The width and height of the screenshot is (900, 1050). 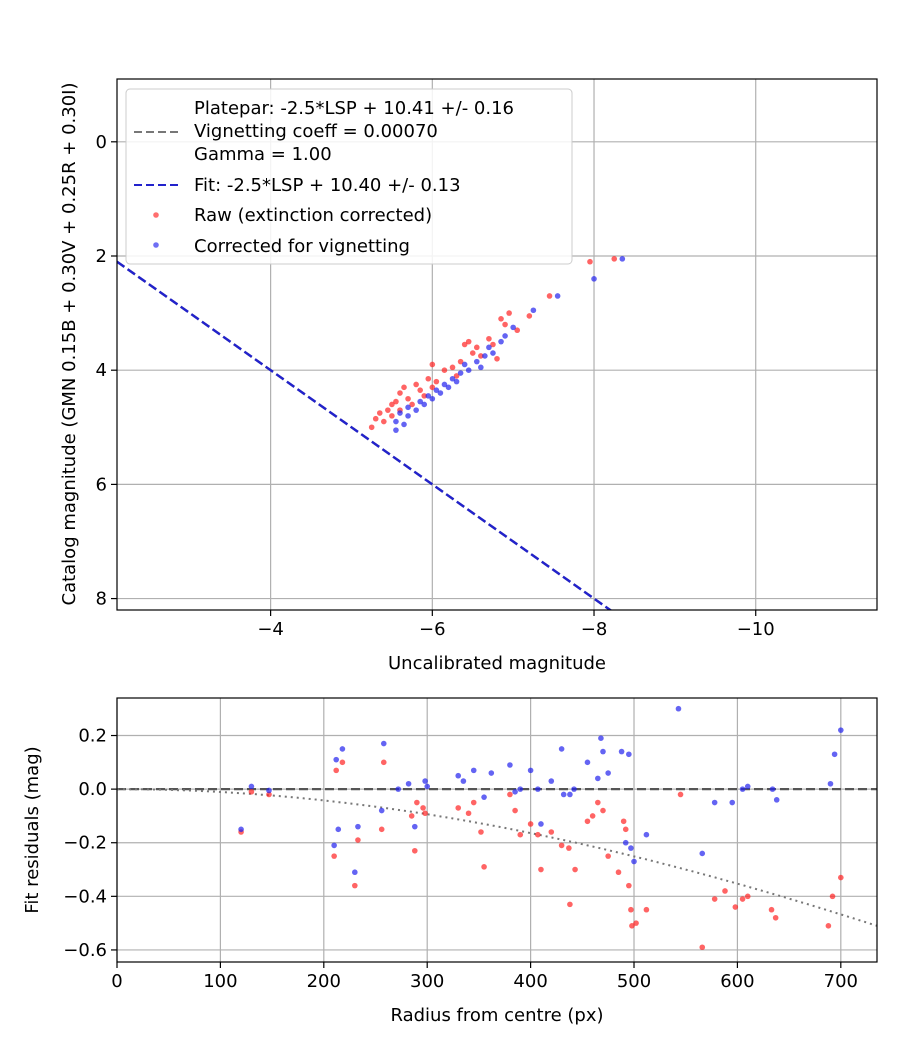 I want to click on top-scatter-points, so click(x=497, y=344).